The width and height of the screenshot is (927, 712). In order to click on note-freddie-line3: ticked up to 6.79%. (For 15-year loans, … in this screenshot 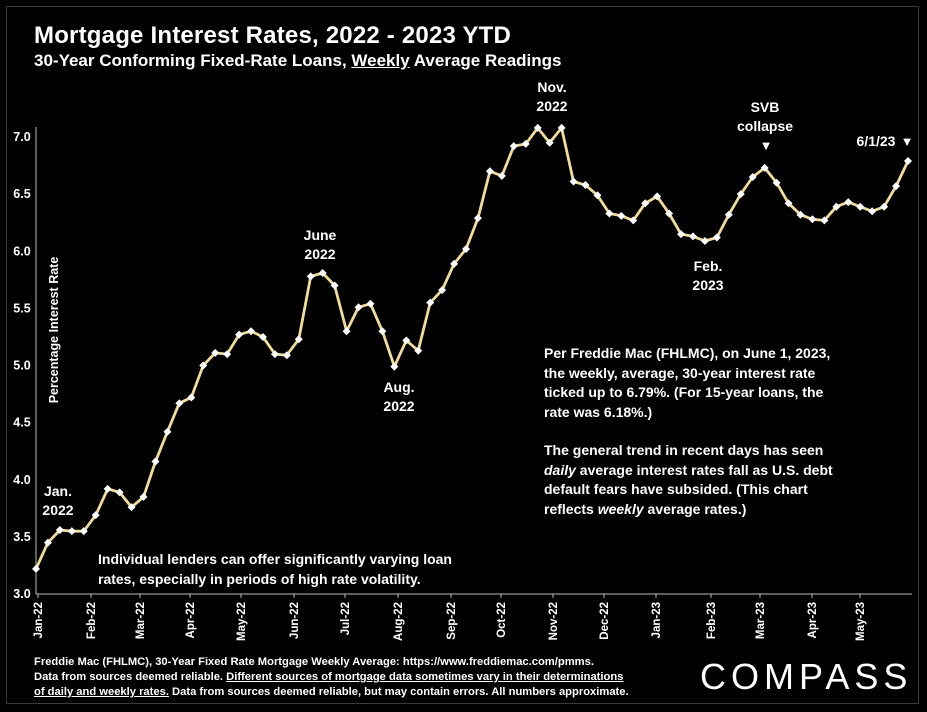, I will do `click(684, 392)`.